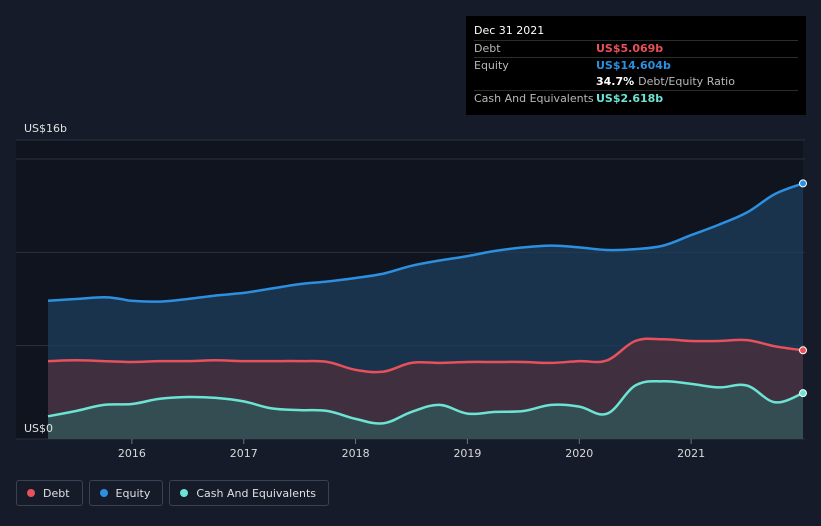 Image resolution: width=821 pixels, height=526 pixels. I want to click on x-tick-label-2019: 2019, so click(467, 453).